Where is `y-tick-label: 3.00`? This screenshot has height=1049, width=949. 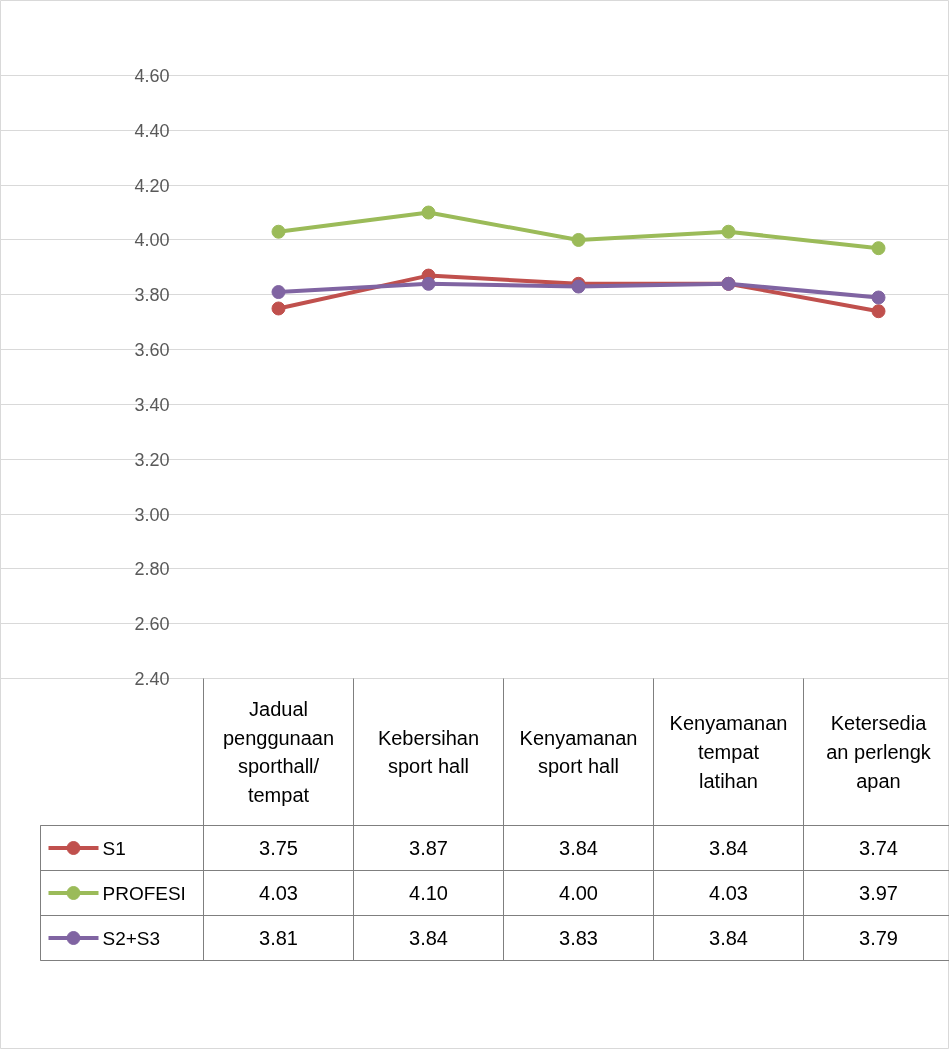
y-tick-label: 3.00 is located at coordinates (152, 514).